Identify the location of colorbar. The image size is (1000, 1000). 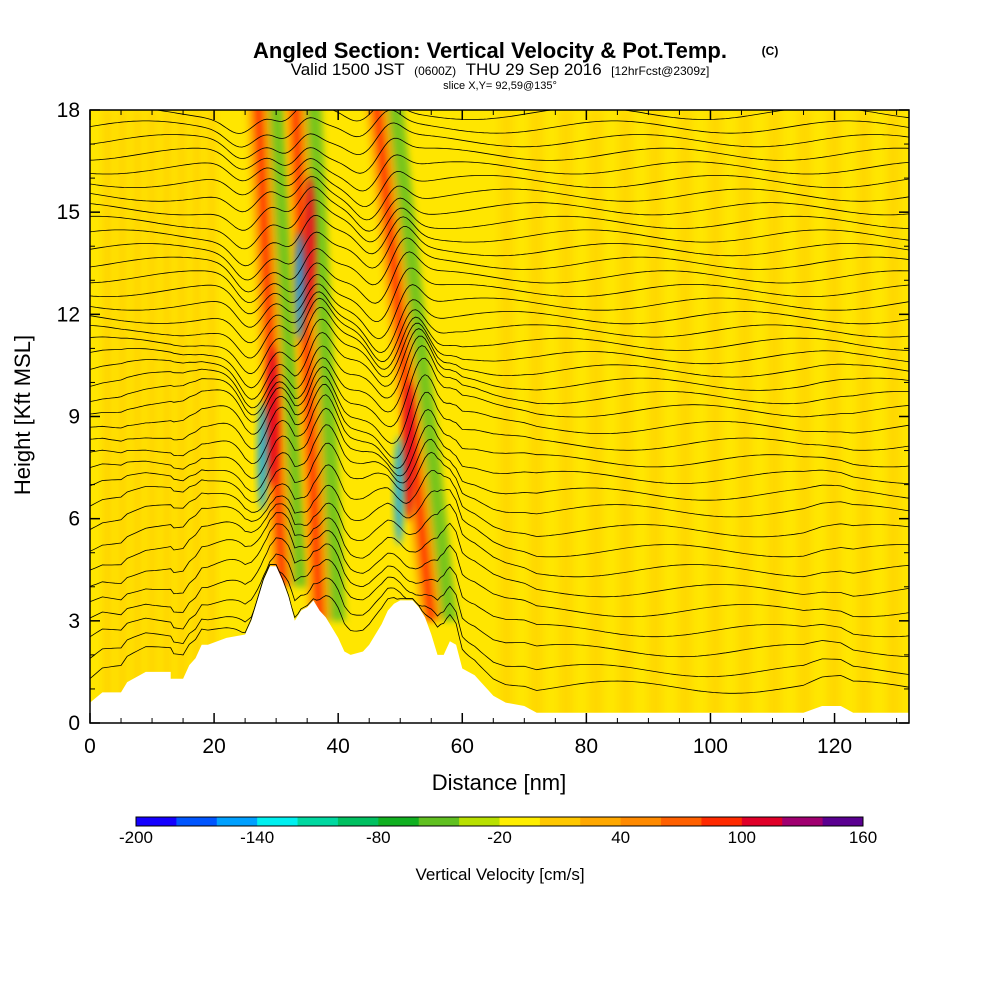
(499, 821).